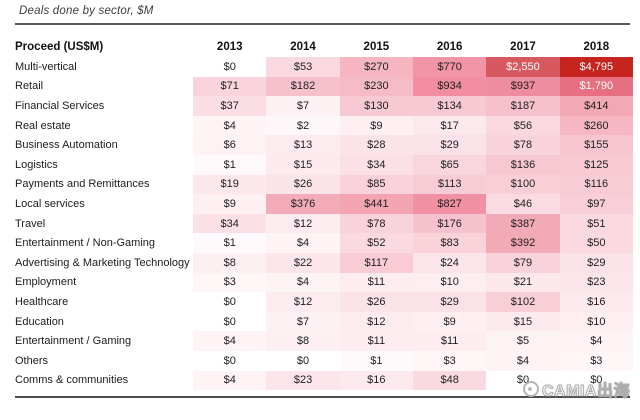 The height and width of the screenshot is (420, 640). Describe the element at coordinates (450, 243) in the screenshot. I see `value-cell: $83` at that location.